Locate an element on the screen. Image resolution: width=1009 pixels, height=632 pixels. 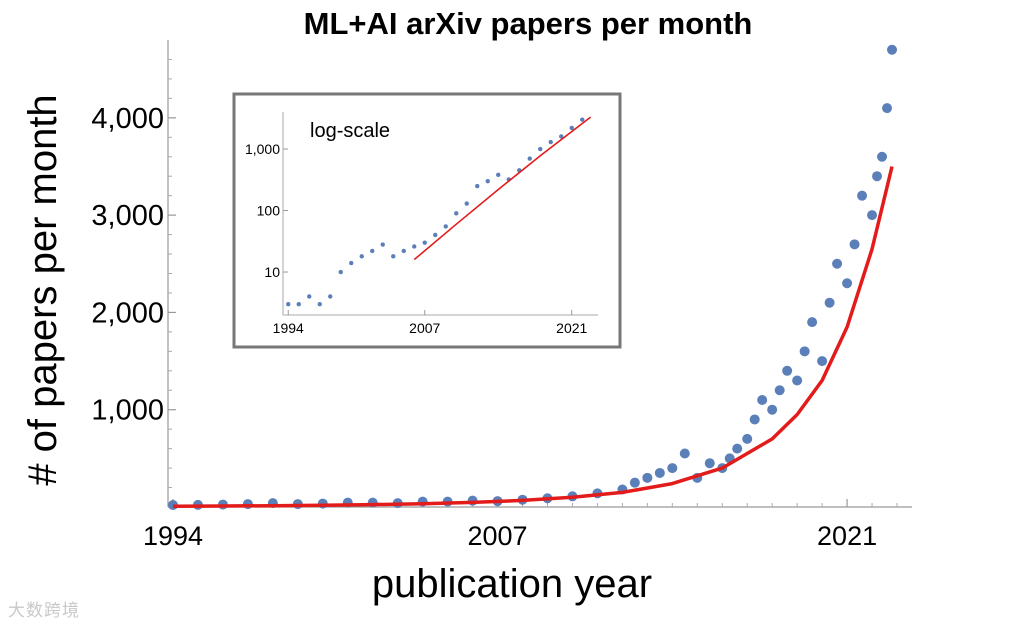
y-tick-label: 4,000 is located at coordinates (127, 119).